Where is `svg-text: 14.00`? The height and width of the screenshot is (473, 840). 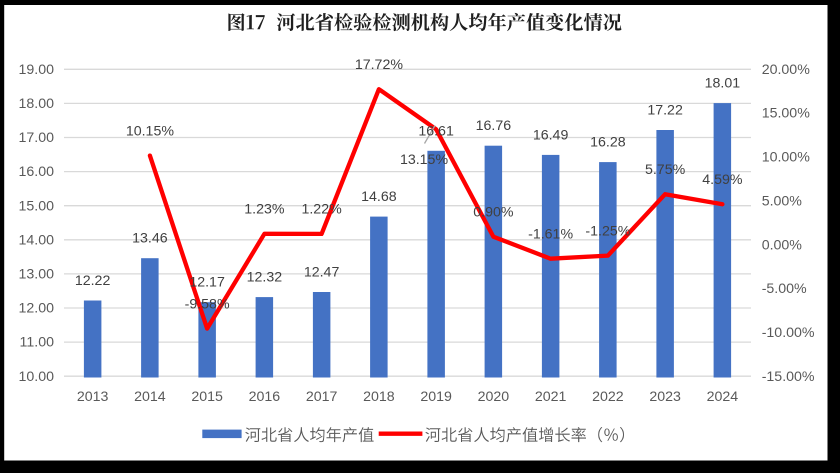 svg-text: 14.00 is located at coordinates (36, 240).